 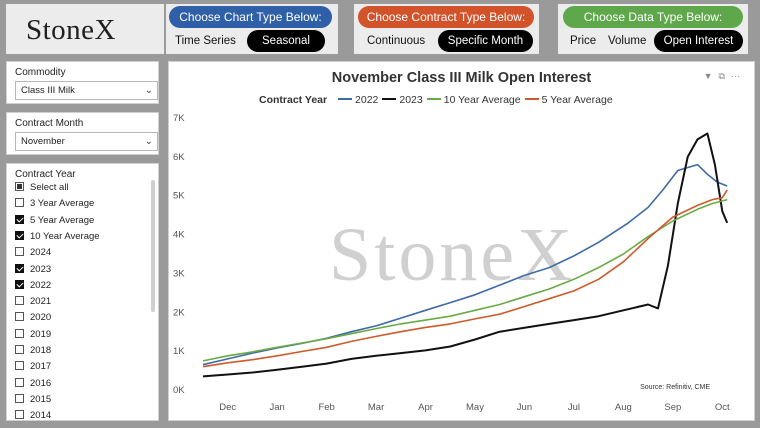 I want to click on chart-source: Source: Refinitiv, CME, so click(x=675, y=387).